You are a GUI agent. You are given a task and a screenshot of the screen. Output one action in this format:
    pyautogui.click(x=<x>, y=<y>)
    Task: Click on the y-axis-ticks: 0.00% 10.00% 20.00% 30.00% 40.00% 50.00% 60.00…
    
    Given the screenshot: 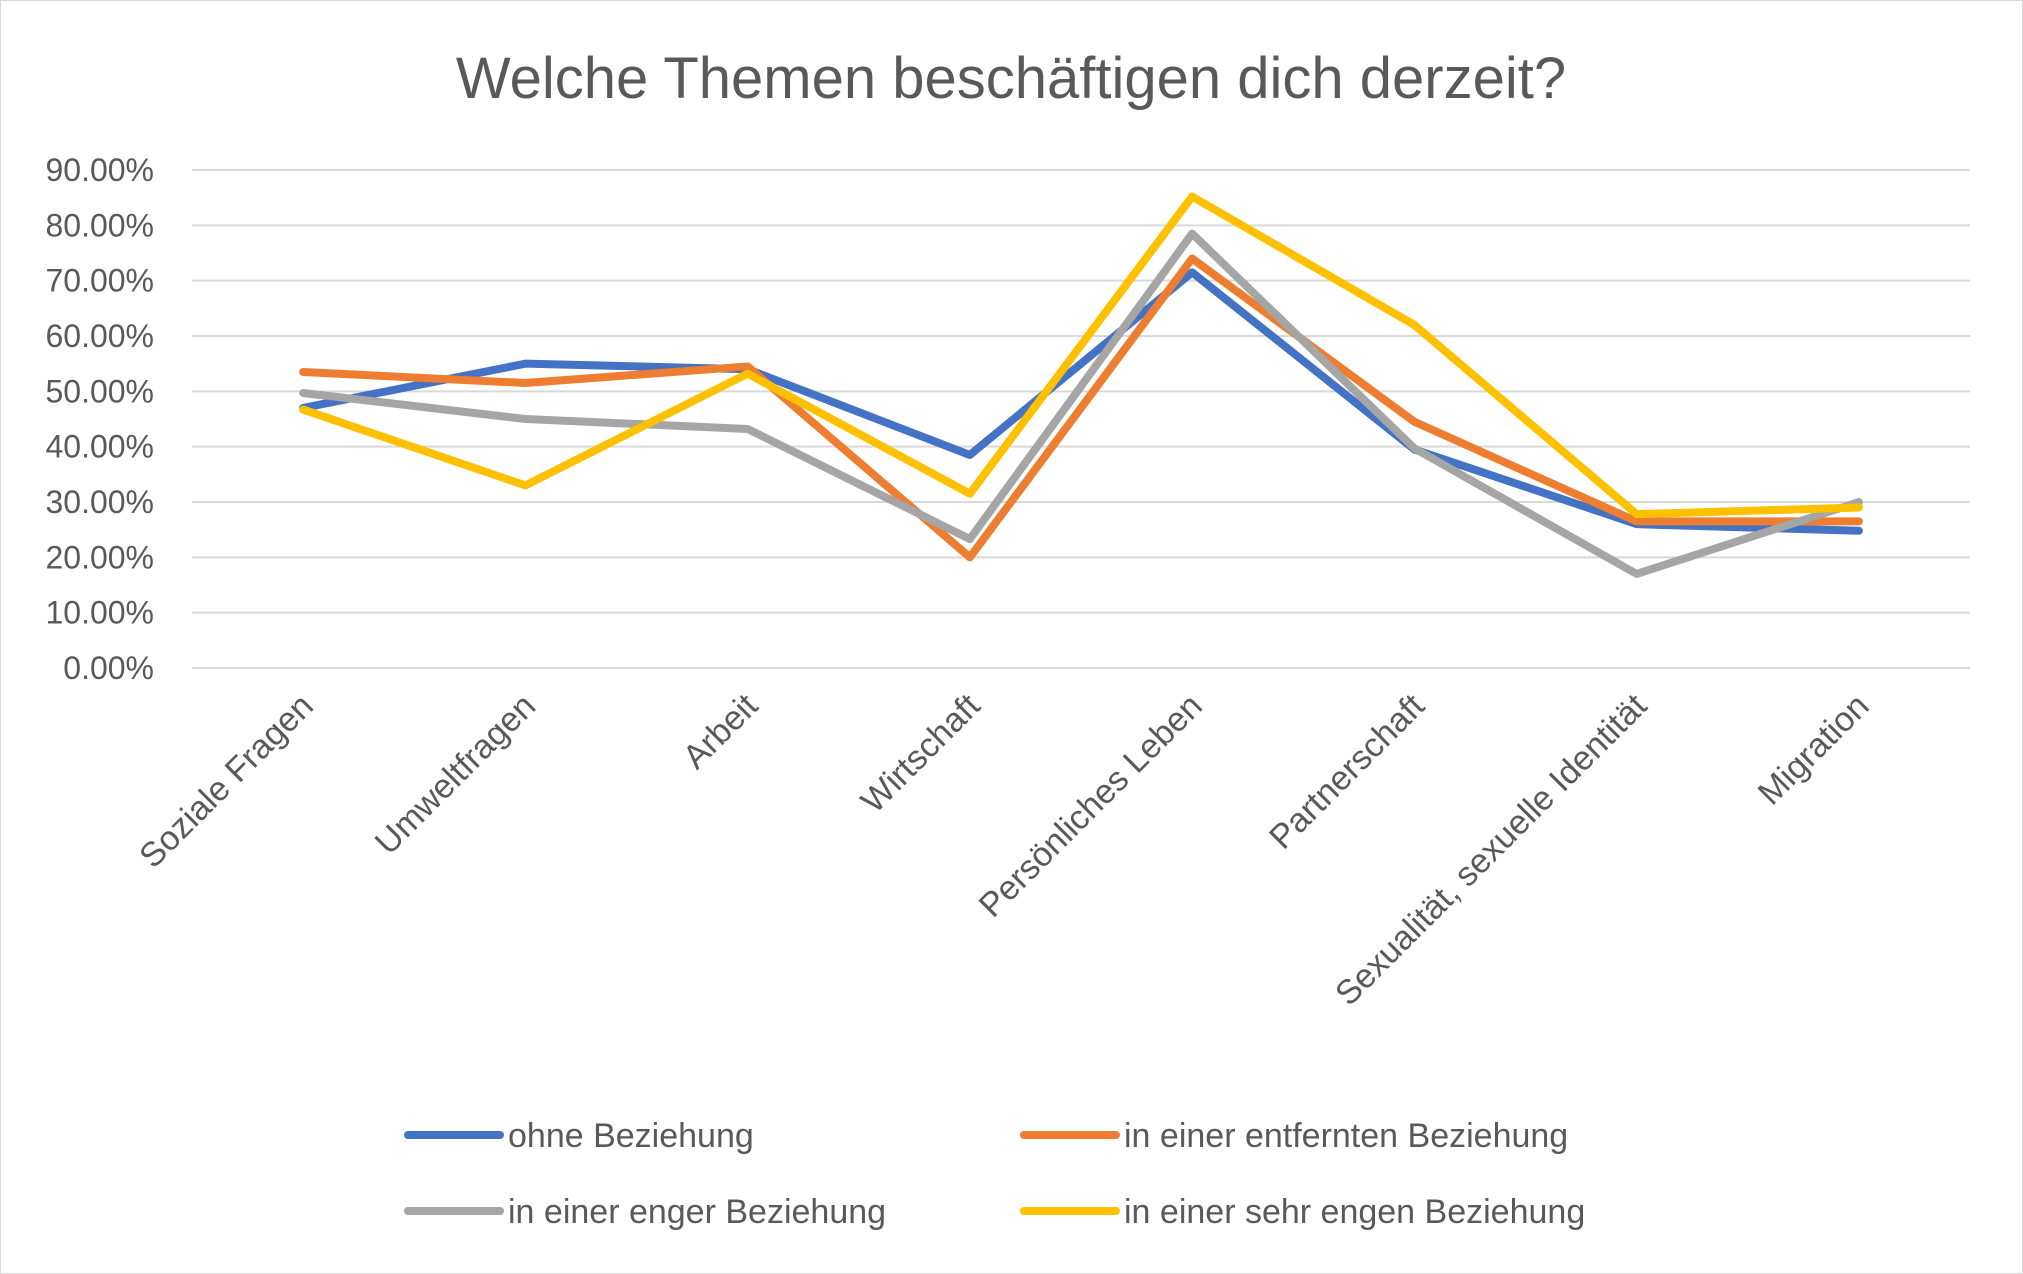 What is the action you would take?
    pyautogui.click(x=99, y=419)
    